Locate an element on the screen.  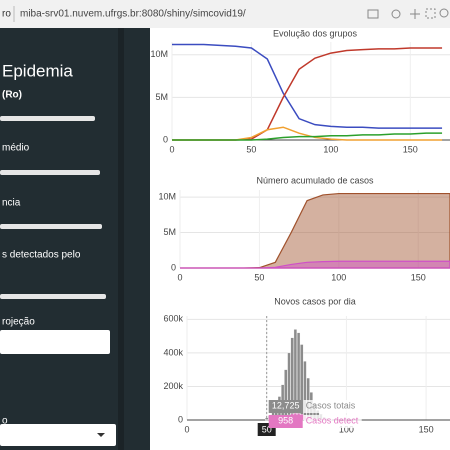
tooltip-name: Casos totais is located at coordinates (331, 405).